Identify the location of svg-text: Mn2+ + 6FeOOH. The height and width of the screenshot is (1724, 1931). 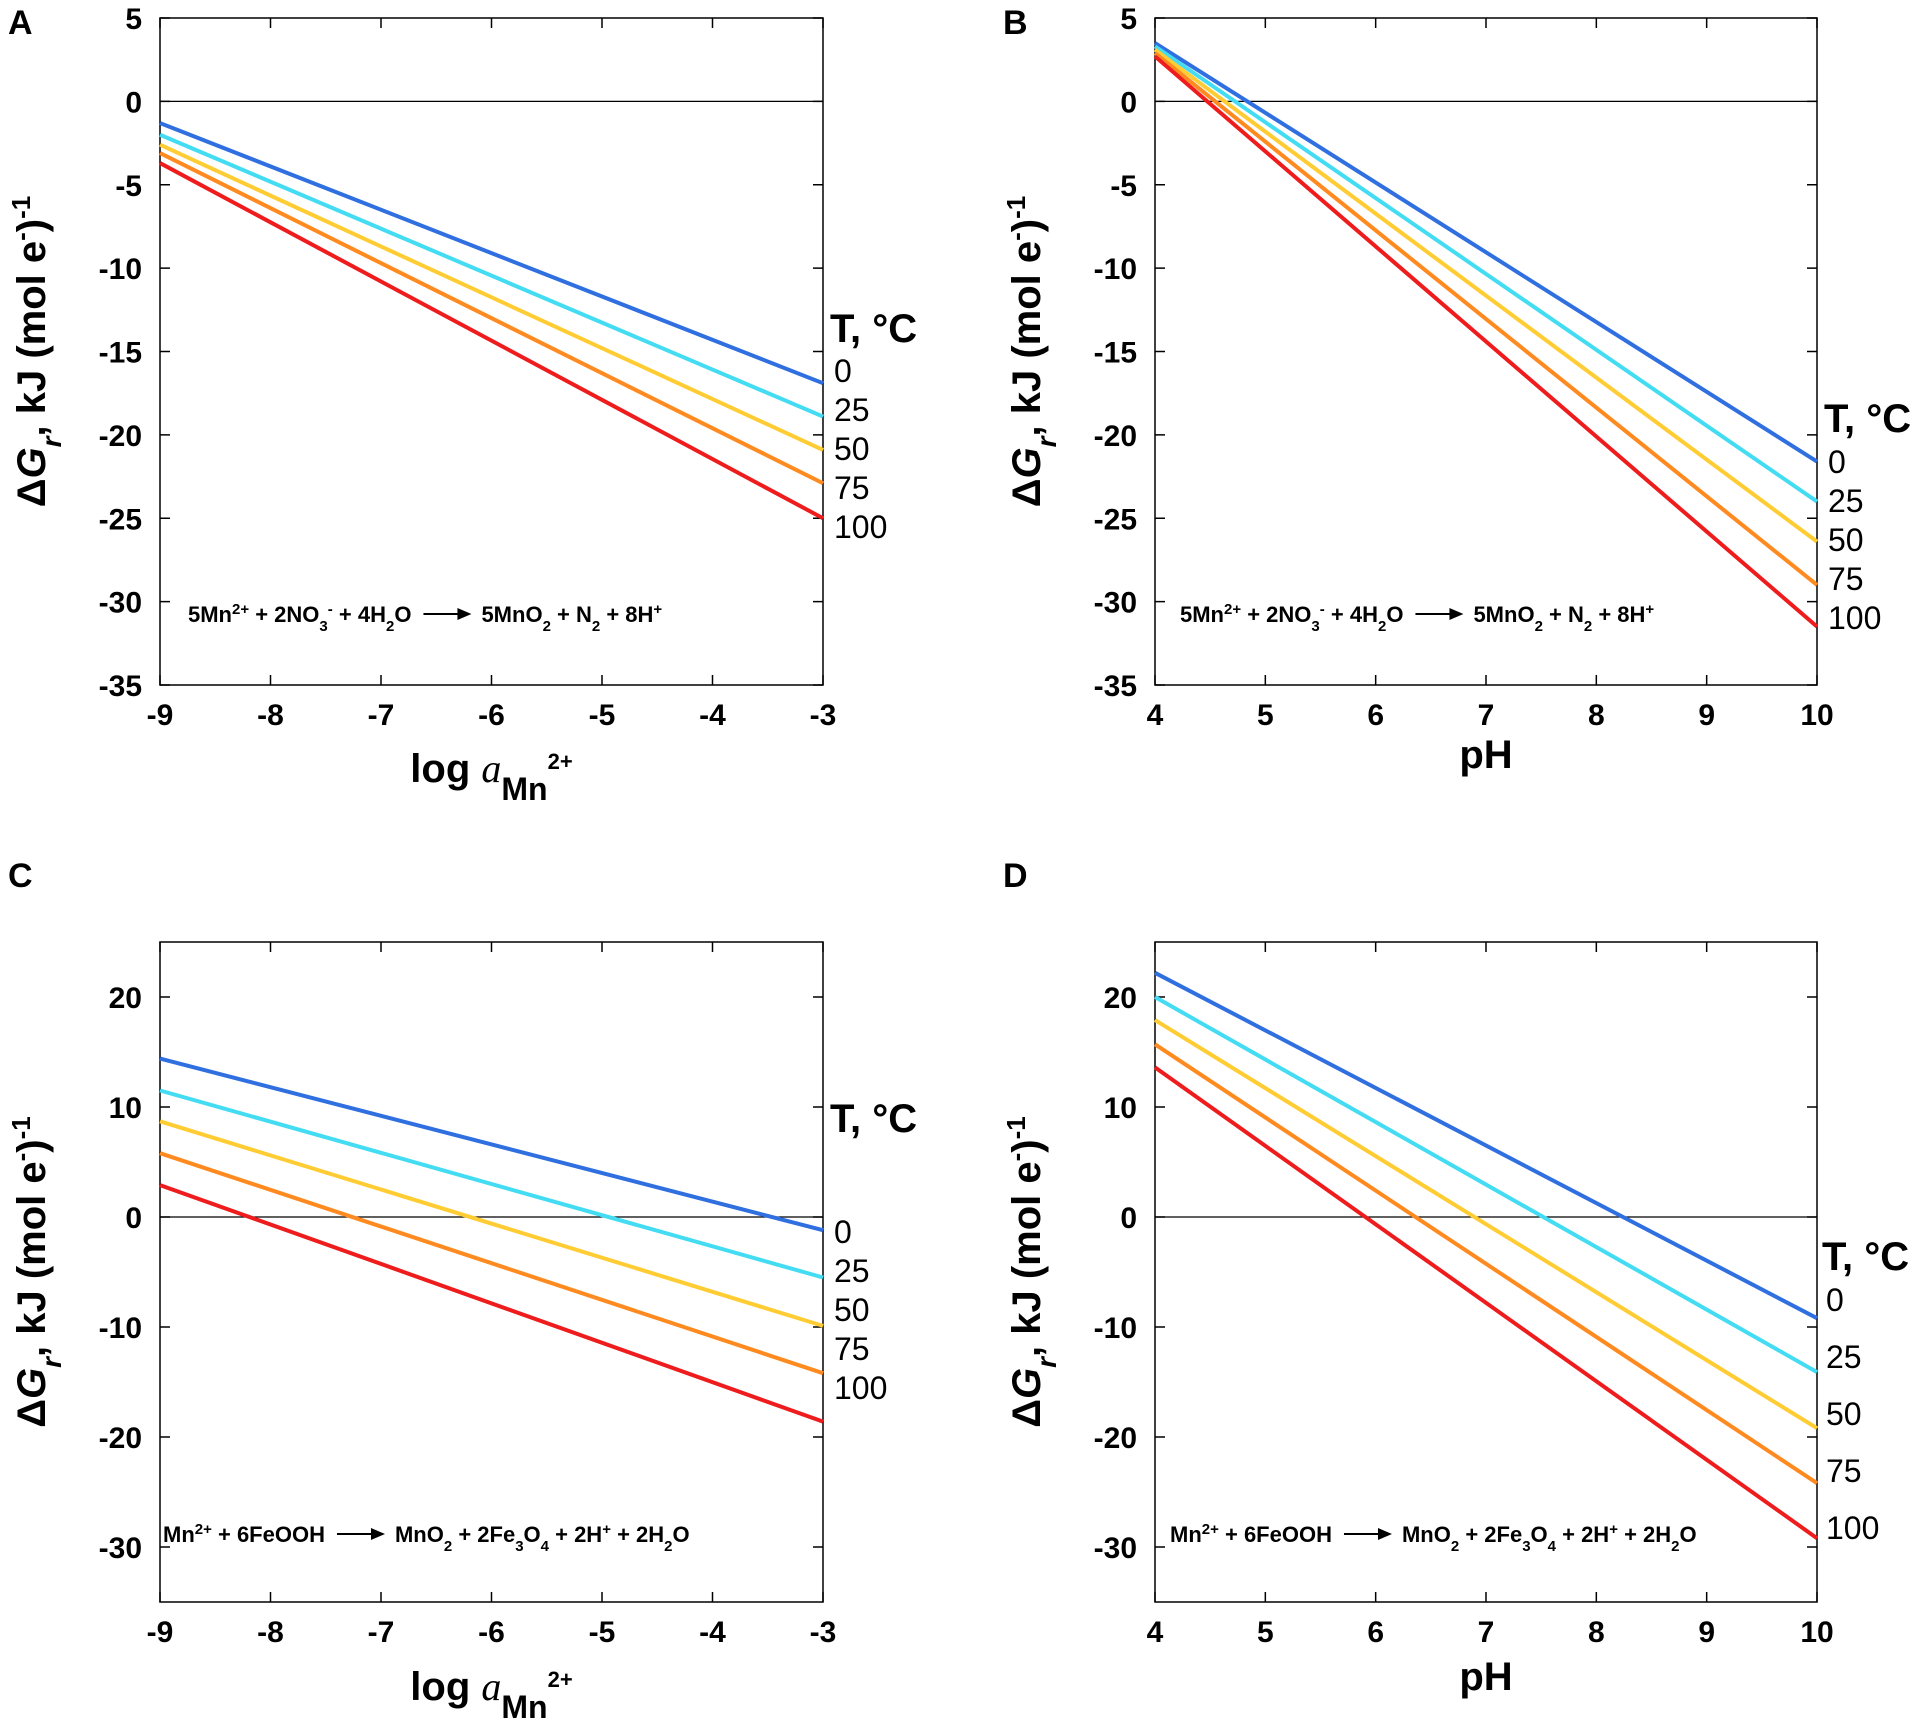
(1251, 1534).